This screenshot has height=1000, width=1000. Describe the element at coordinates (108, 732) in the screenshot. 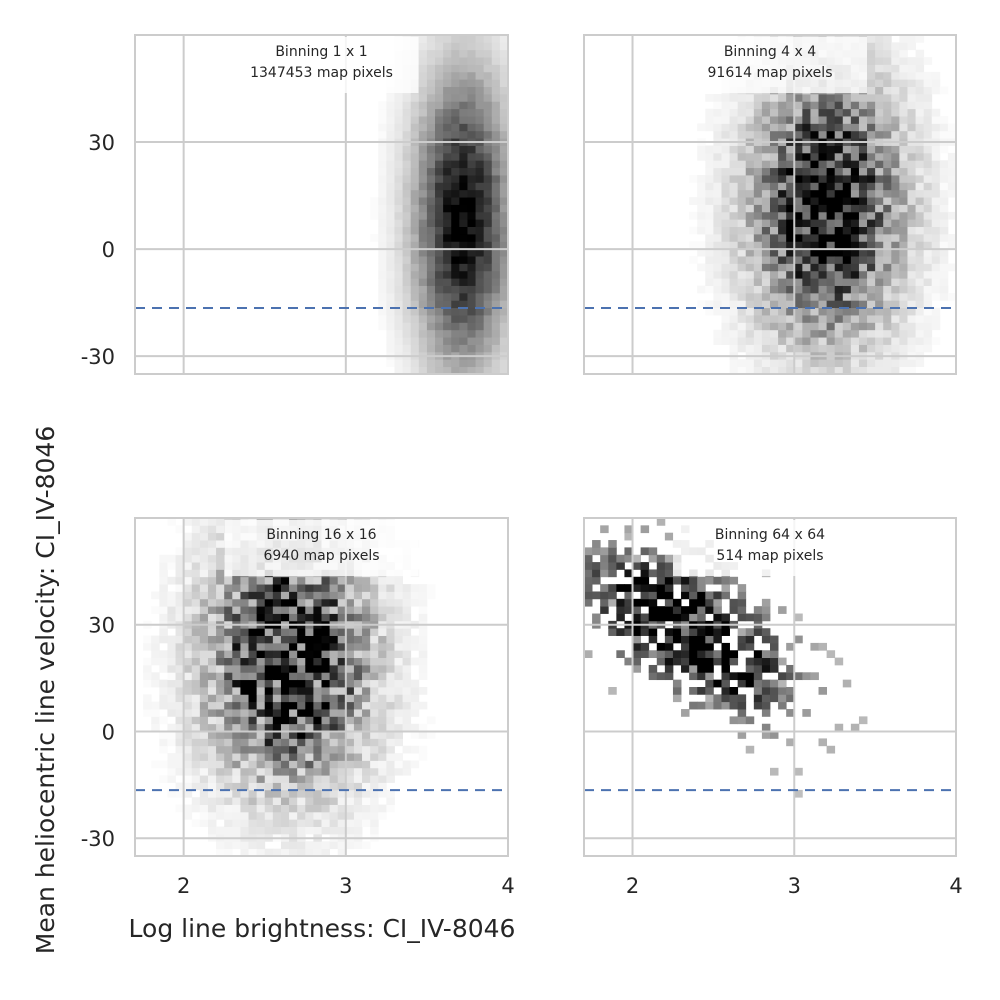

I see `y-tick-label: 0` at that location.